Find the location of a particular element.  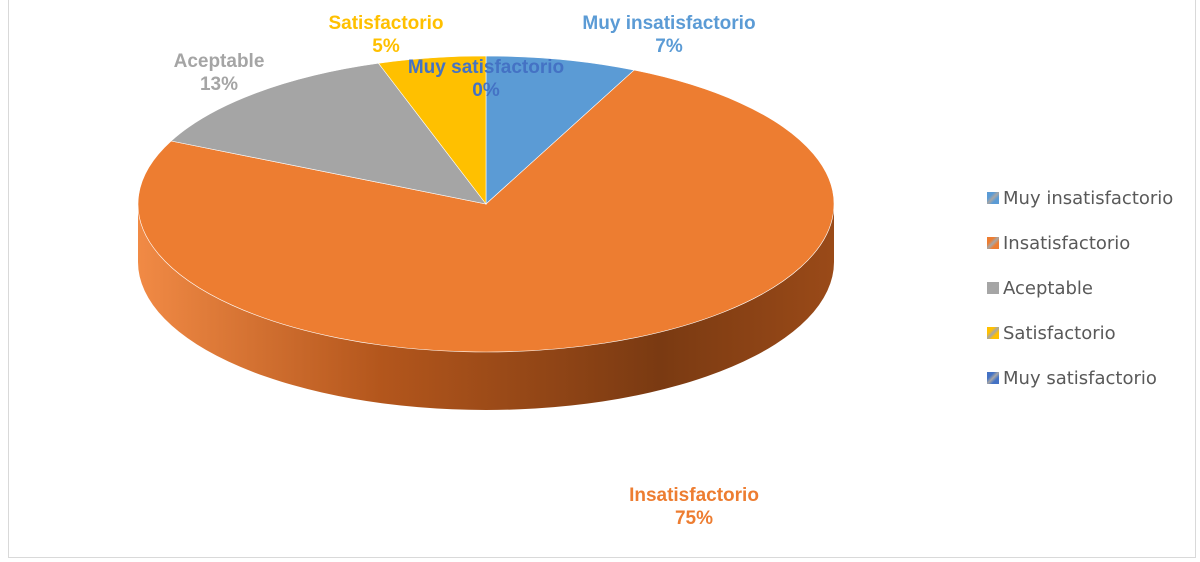

label-name: Insatisfactorio is located at coordinates (694, 495).